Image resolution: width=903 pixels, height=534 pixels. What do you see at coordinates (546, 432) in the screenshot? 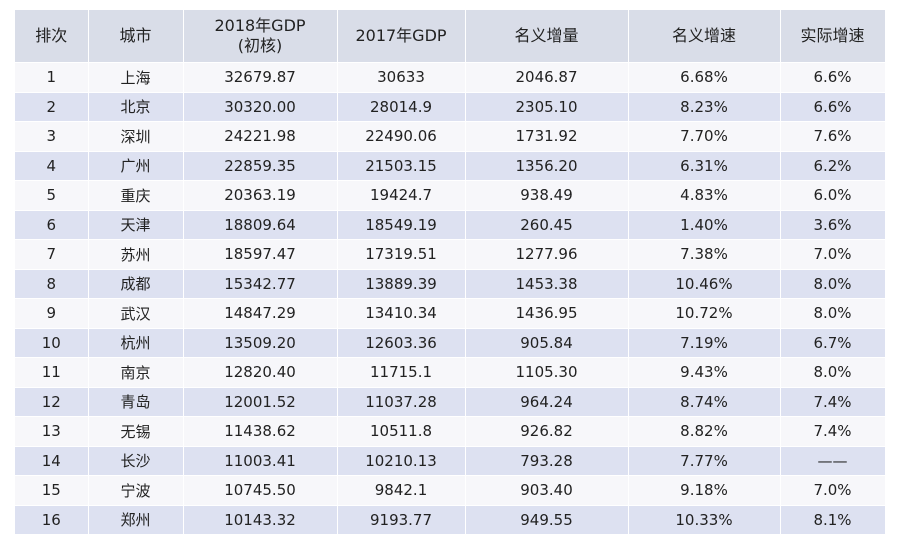
I see `table-cell: 926.82` at bounding box center [546, 432].